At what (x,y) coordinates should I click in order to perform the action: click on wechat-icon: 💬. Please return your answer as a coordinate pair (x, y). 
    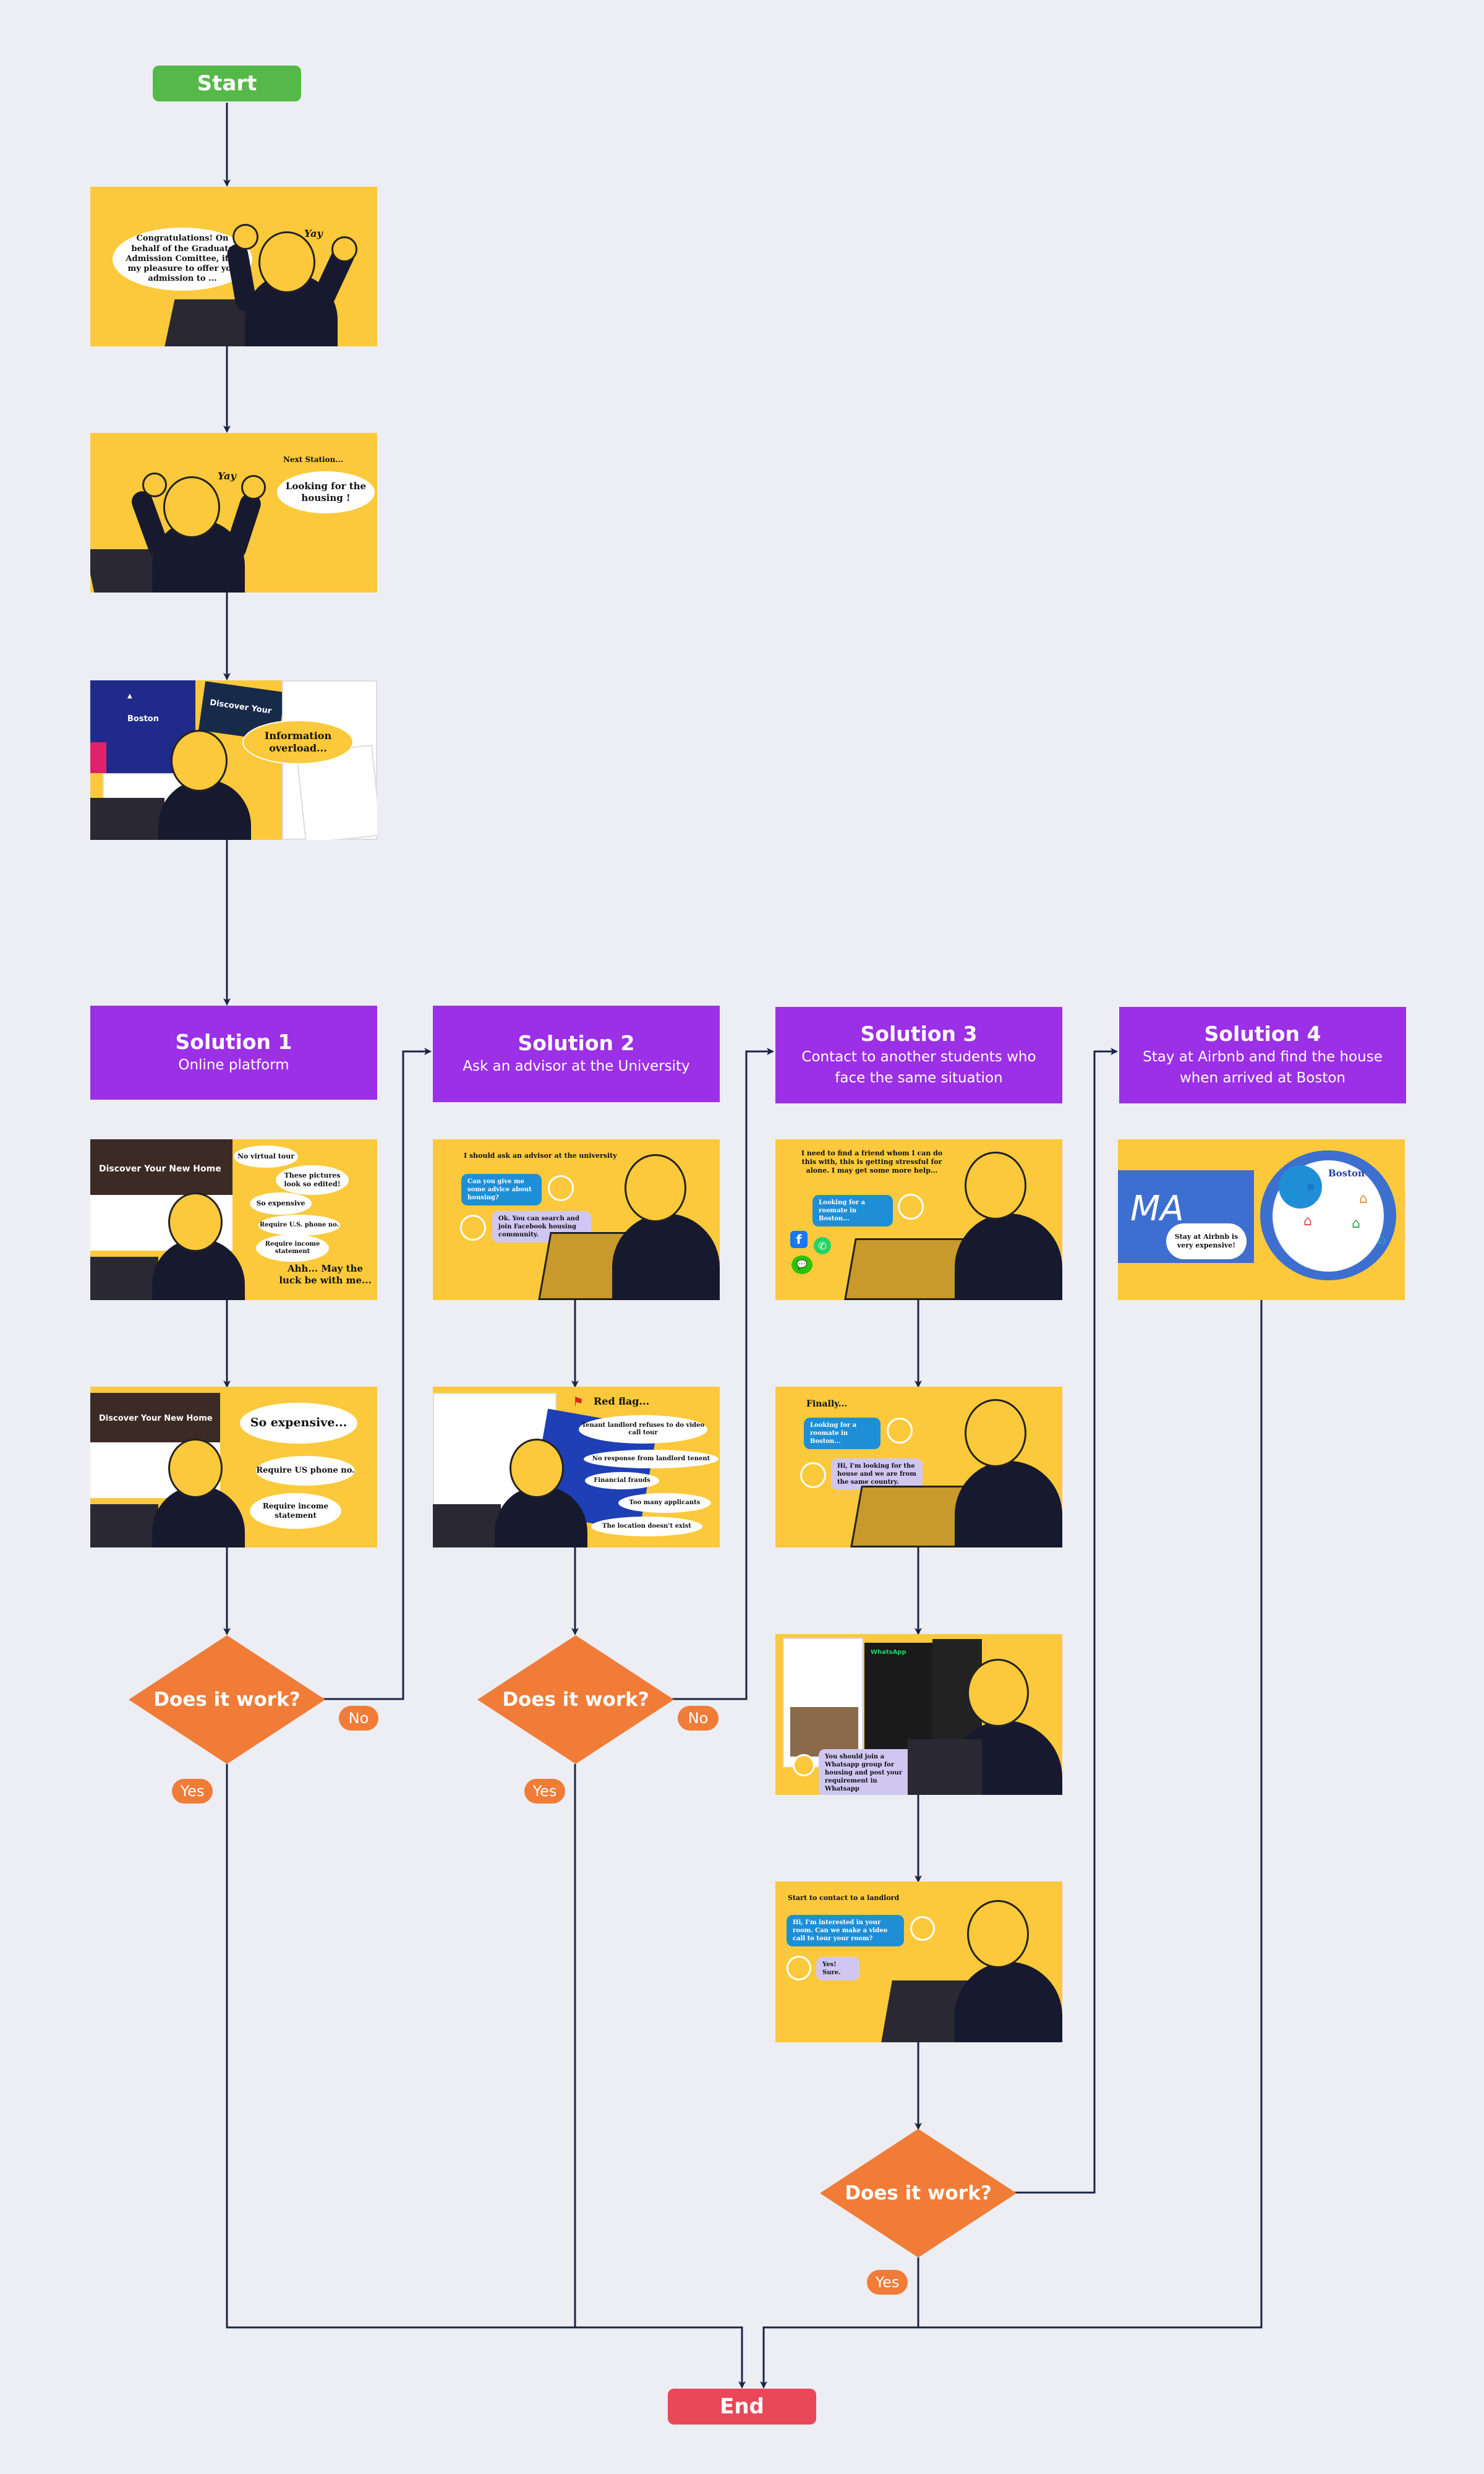
    Looking at the image, I should click on (801, 1265).